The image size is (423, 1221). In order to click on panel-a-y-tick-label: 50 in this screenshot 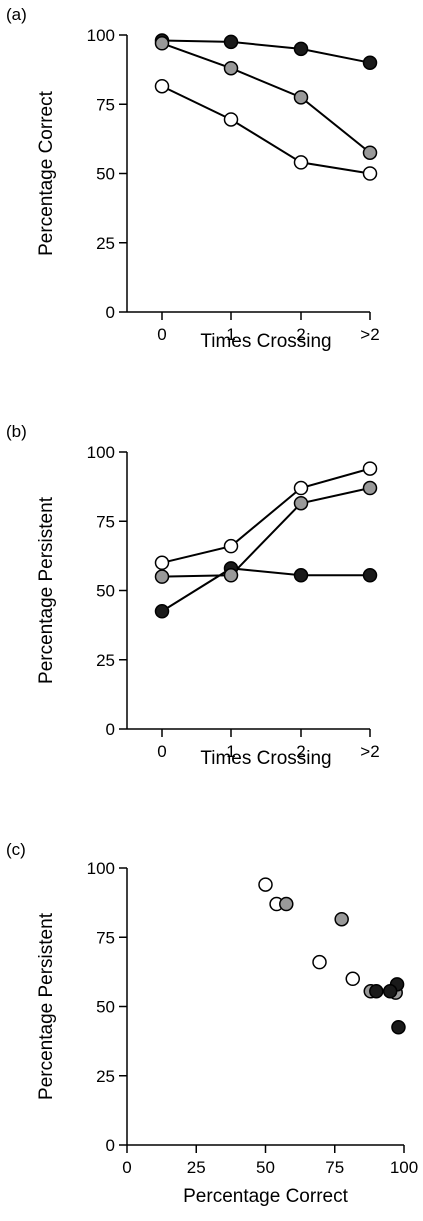, I will do `click(105, 174)`.